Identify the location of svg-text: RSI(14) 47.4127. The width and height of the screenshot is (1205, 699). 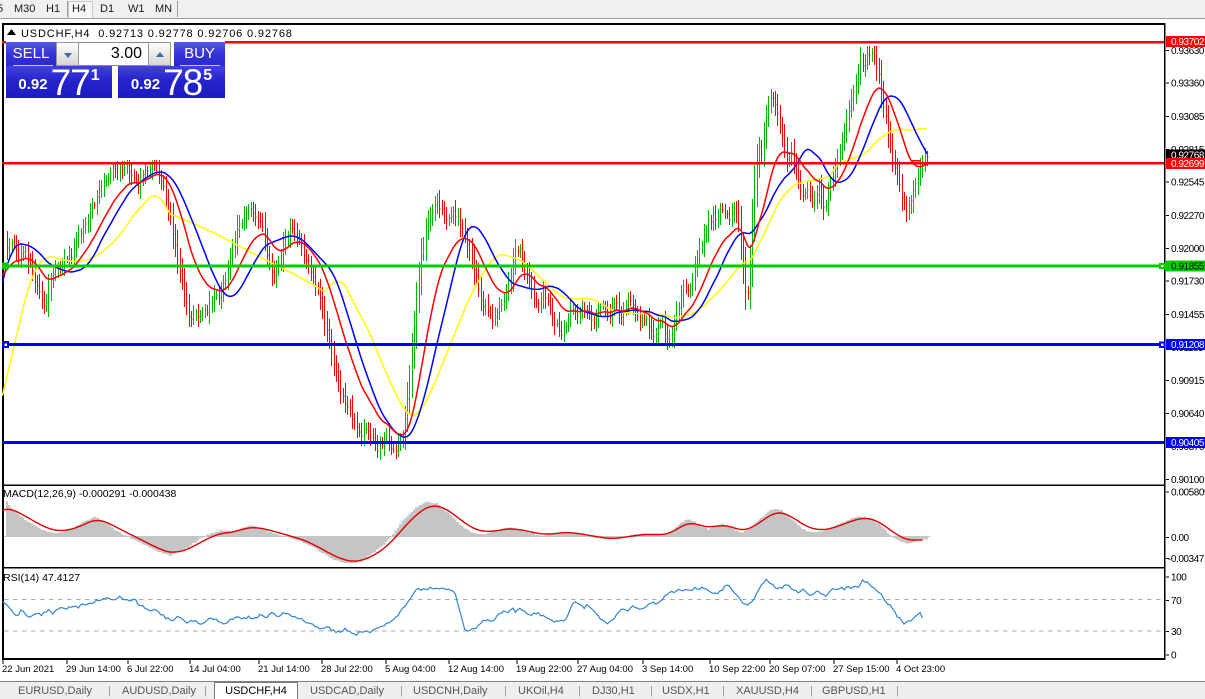
(41, 578).